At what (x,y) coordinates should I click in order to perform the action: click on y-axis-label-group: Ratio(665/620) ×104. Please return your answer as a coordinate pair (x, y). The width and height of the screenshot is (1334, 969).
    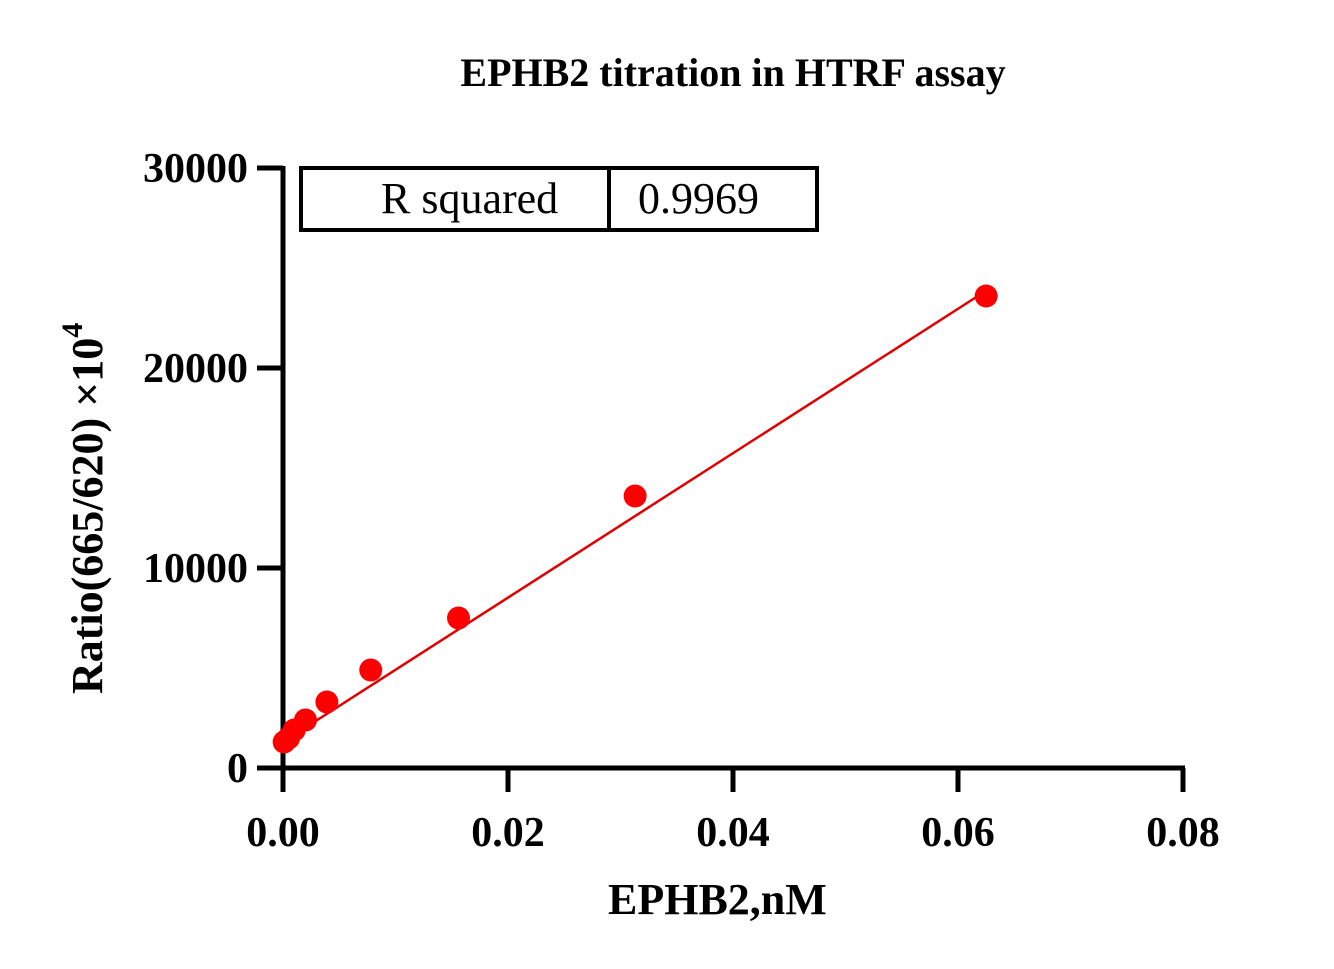
    Looking at the image, I should click on (84, 508).